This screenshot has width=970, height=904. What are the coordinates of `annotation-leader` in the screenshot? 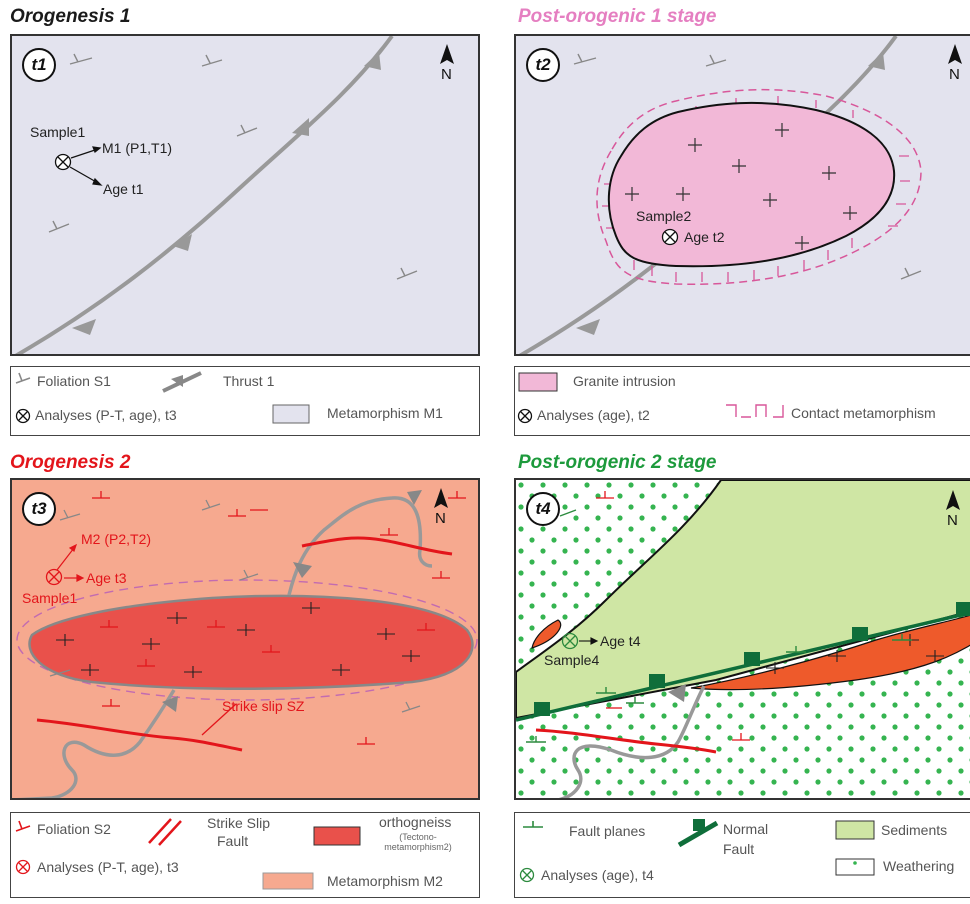 It's located at (219, 719).